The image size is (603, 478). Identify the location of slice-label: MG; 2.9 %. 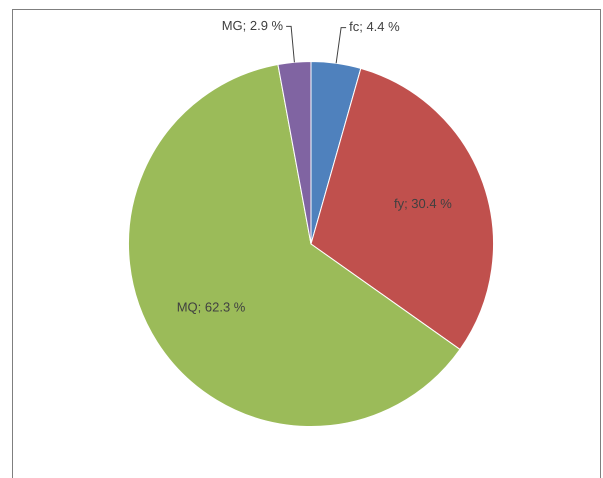
(253, 25).